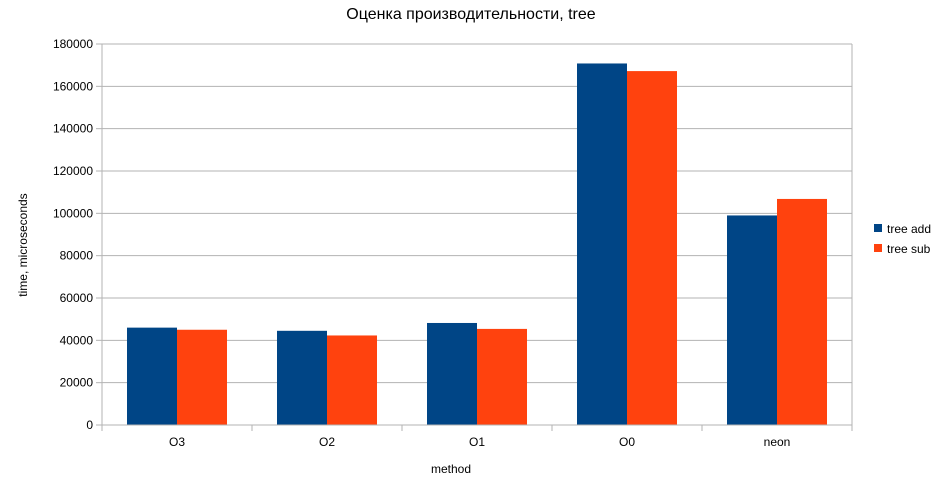 Image resolution: width=942 pixels, height=481 pixels. Describe the element at coordinates (902, 239) in the screenshot. I see `legend: tree add tree sub` at that location.